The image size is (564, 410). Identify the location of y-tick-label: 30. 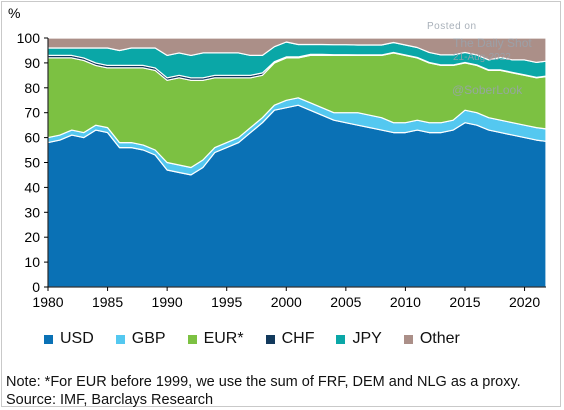
(32, 212).